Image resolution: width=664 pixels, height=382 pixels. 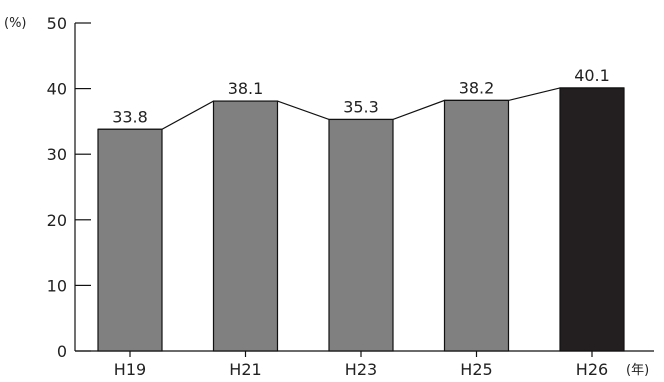 What do you see at coordinates (130, 369) in the screenshot?
I see `x-tick-label: H19` at bounding box center [130, 369].